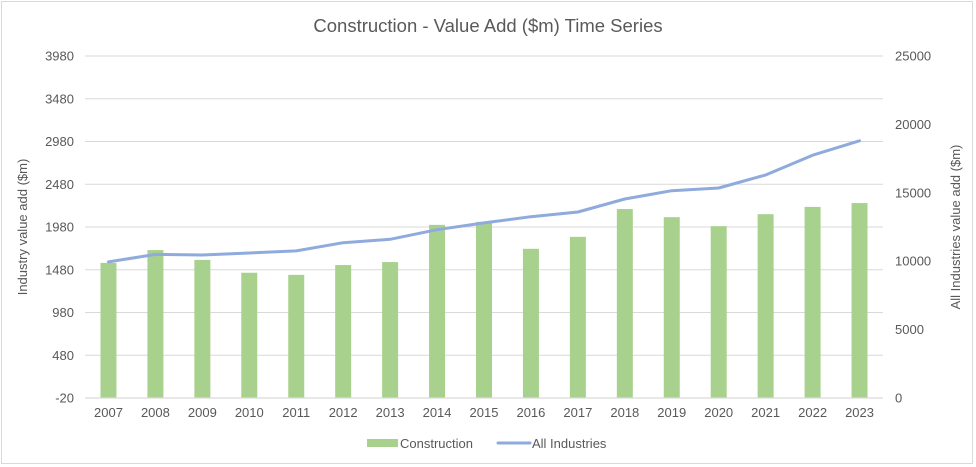  I want to click on x-tick-label: 2016, so click(530, 412).